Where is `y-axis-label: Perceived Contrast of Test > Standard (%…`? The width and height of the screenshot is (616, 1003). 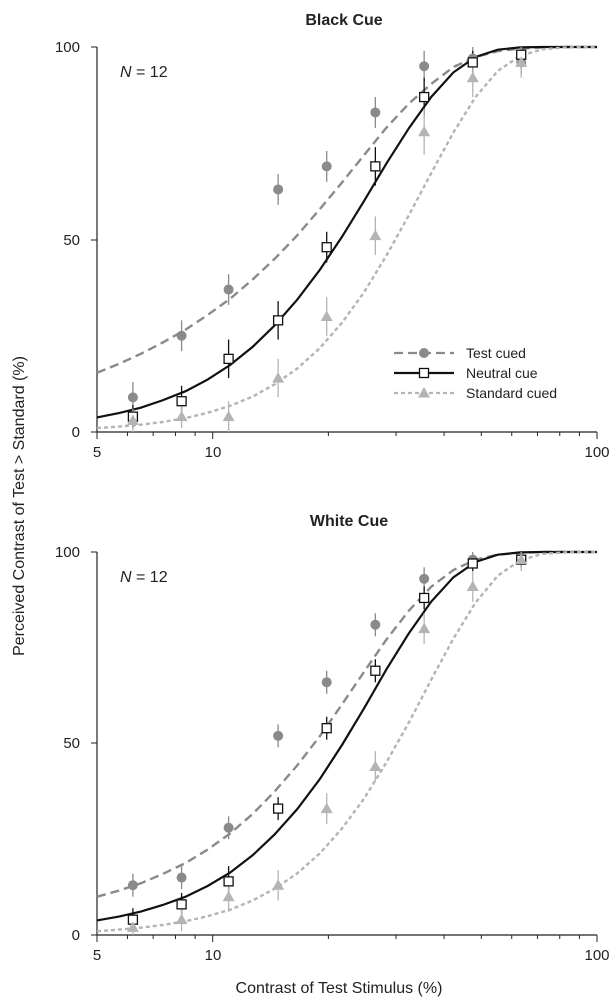 y-axis-label: Perceived Contrast of Test > Standard (%… is located at coordinates (19, 506).